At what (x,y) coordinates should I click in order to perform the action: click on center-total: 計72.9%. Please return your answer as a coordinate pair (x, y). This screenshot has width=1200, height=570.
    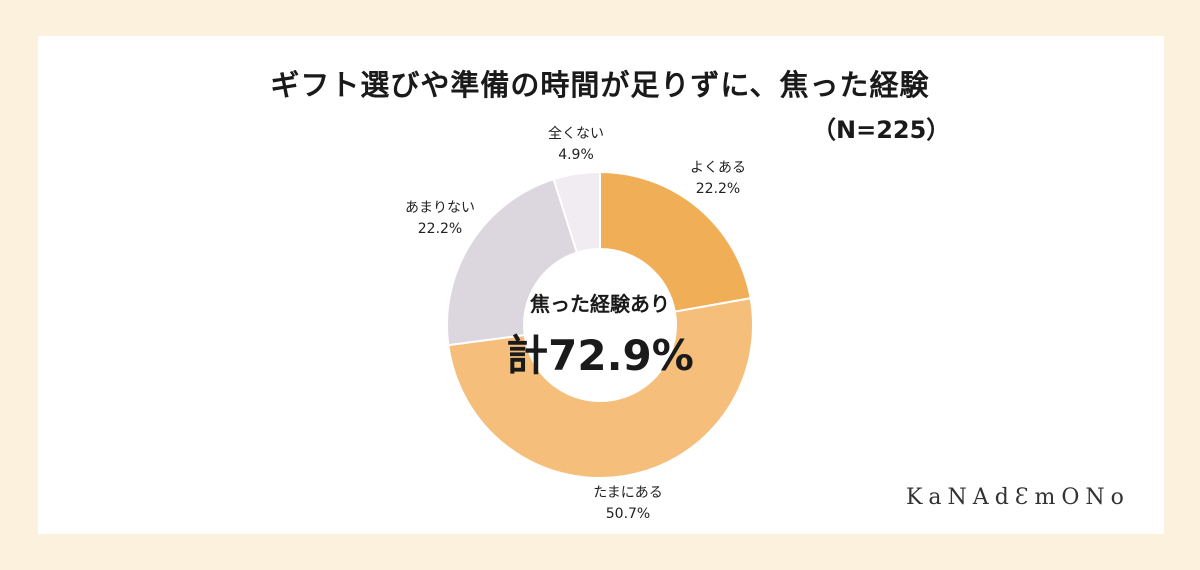
    Looking at the image, I should click on (600, 355).